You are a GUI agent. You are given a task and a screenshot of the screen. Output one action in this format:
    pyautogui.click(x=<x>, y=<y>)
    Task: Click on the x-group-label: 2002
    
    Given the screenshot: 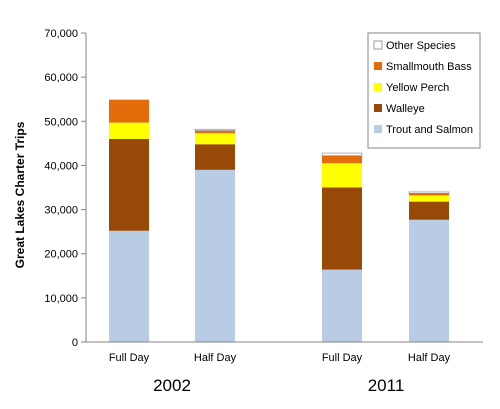 What is the action you would take?
    pyautogui.click(x=172, y=385)
    